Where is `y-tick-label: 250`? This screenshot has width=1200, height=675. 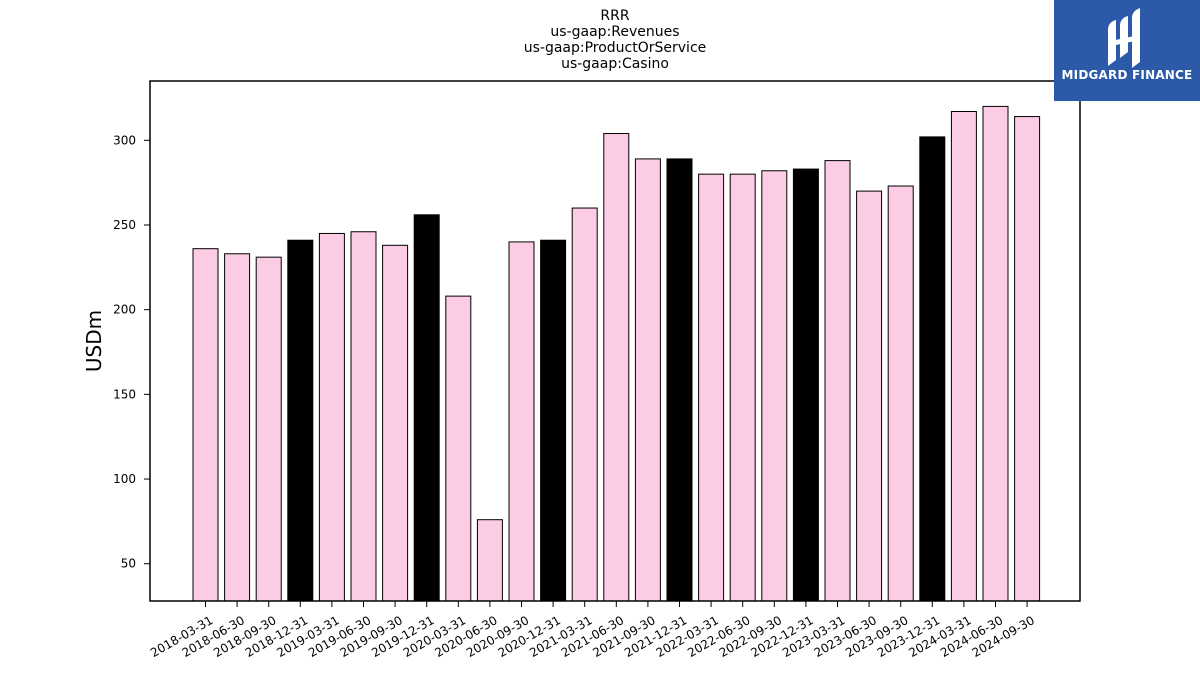
y-tick-label: 250 is located at coordinates (124, 225).